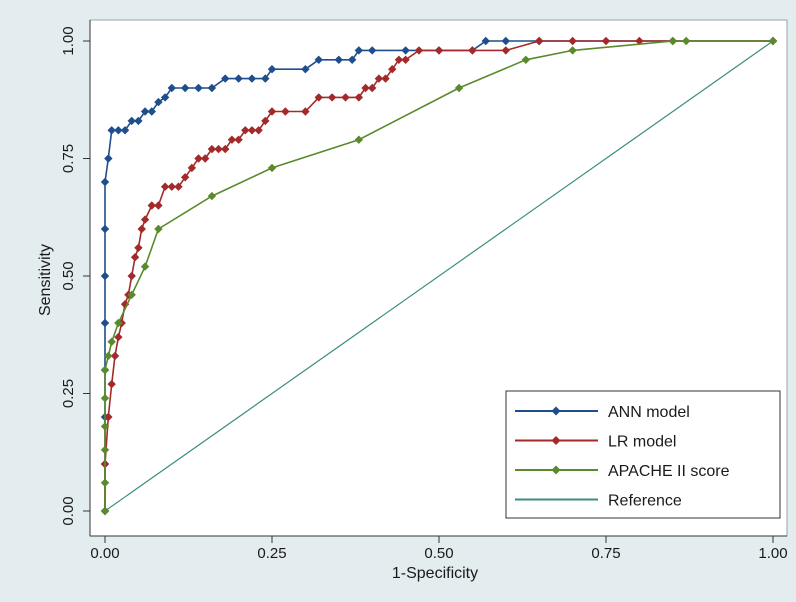  I want to click on legend-label-apache-ii-score: APACHE II score, so click(669, 471).